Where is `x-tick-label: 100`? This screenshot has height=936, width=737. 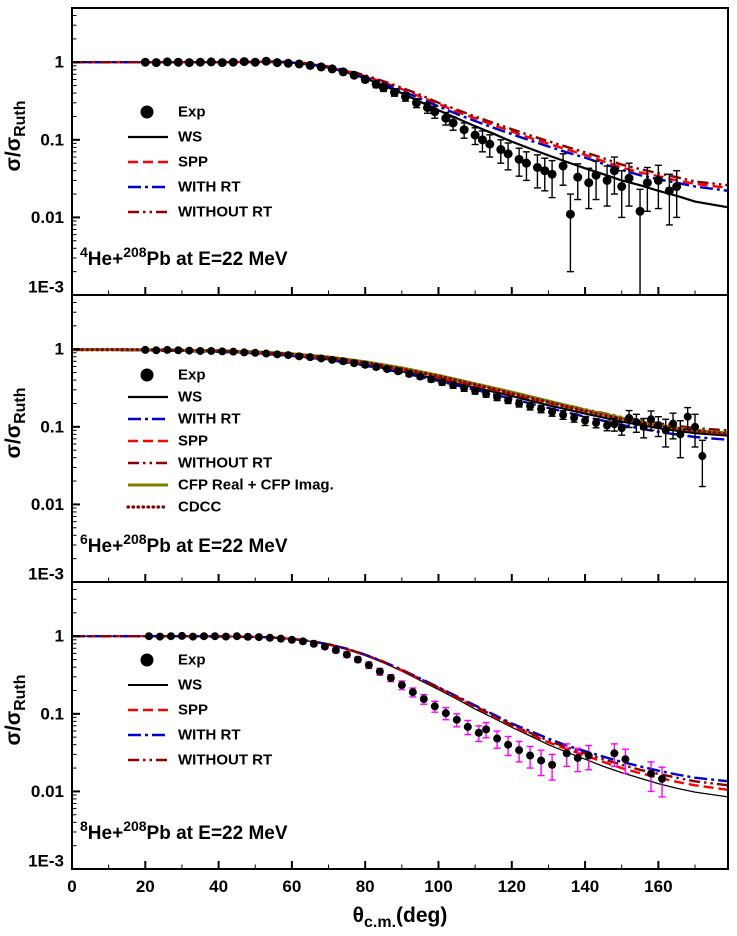 x-tick-label: 100 is located at coordinates (438, 886).